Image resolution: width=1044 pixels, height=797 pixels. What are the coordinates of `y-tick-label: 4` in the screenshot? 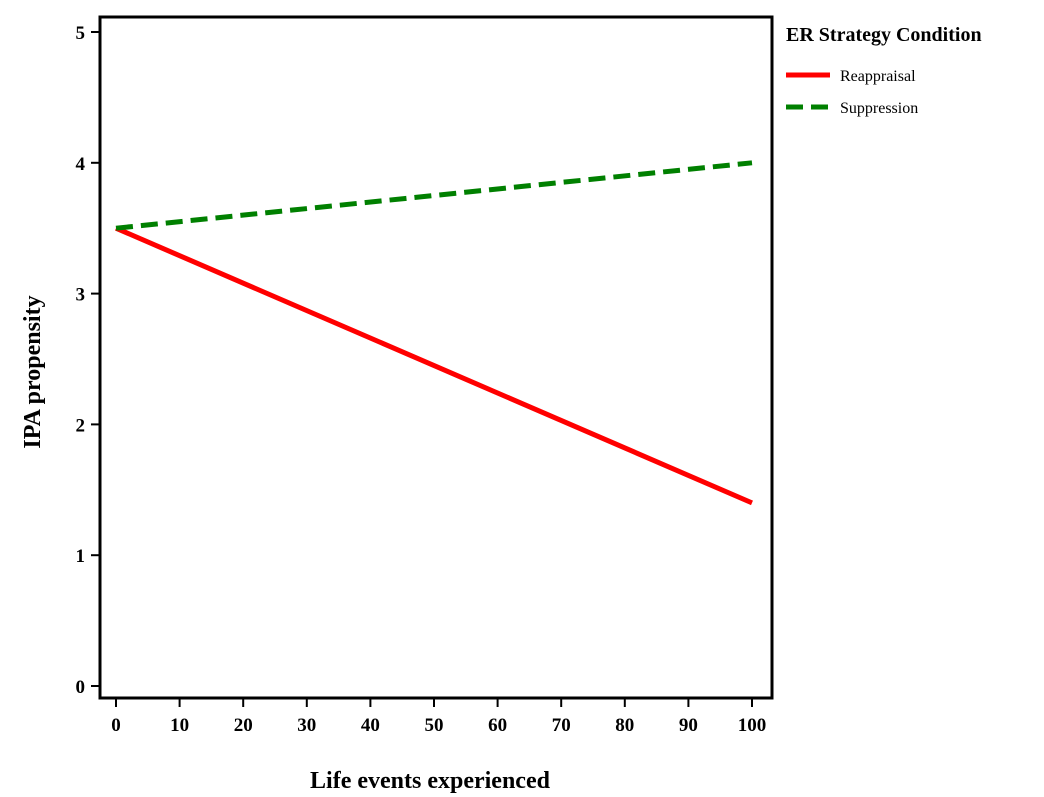 It's located at (81, 164).